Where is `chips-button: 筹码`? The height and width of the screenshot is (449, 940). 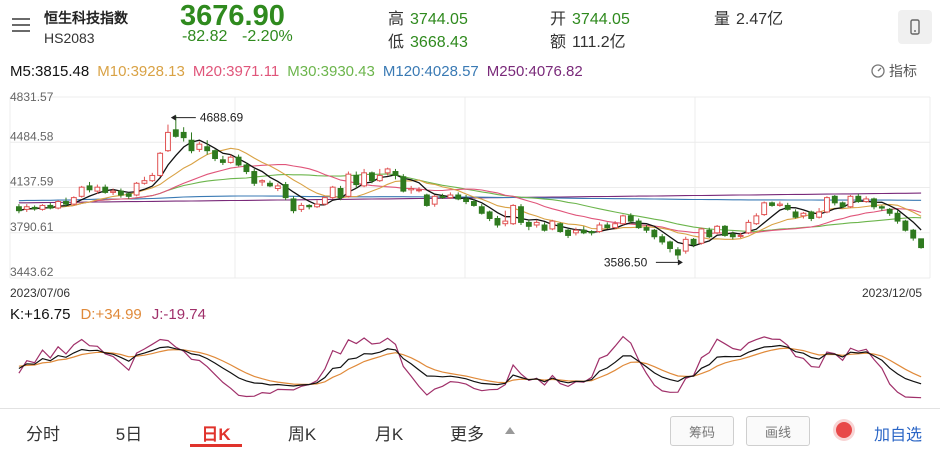
chips-button: 筹码 is located at coordinates (702, 431).